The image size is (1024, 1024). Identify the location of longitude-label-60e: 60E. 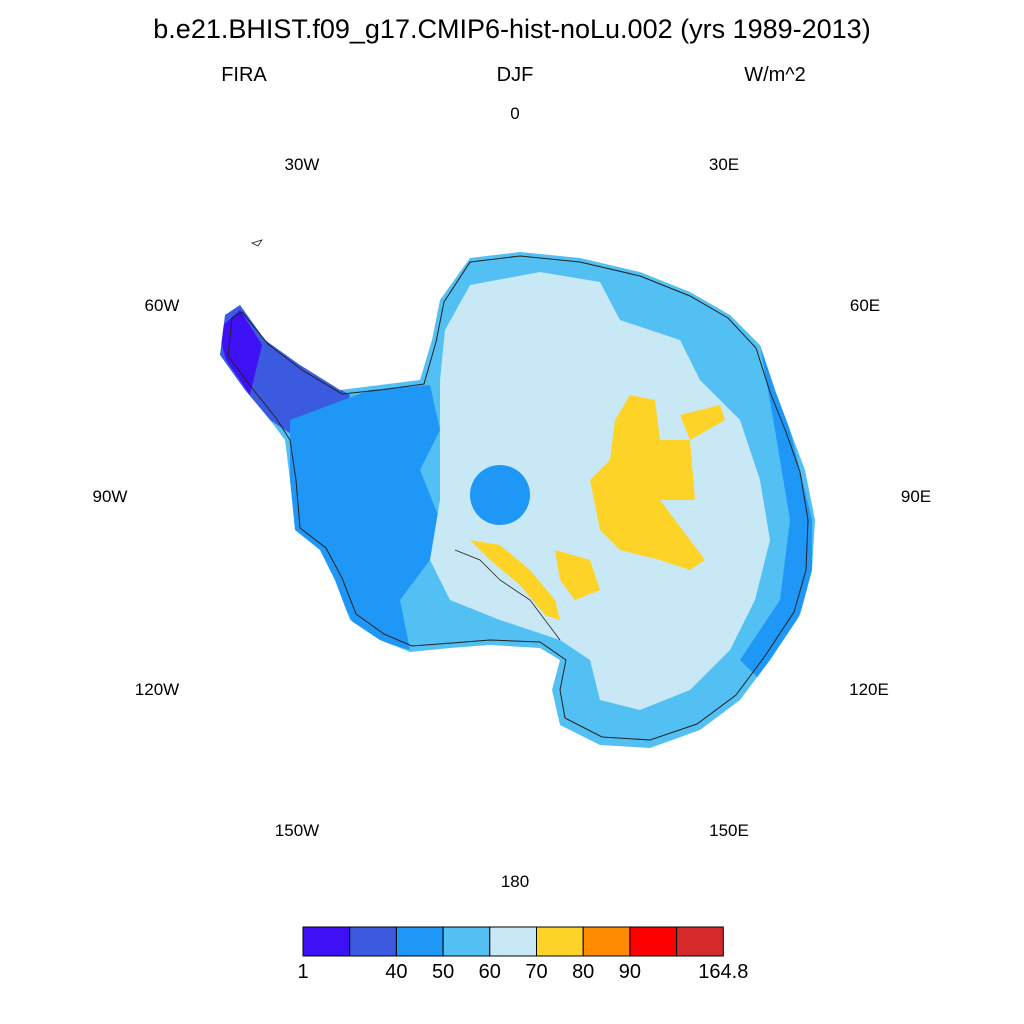
(865, 305).